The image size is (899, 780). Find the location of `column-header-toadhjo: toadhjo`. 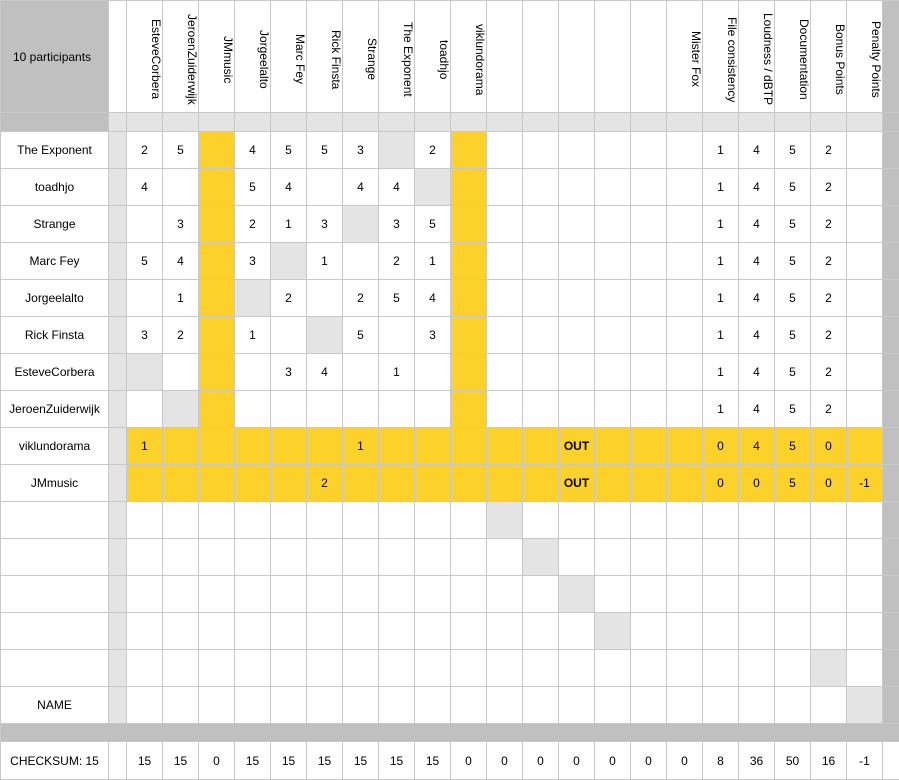

column-header-toadhjo: toadhjo is located at coordinates (433, 57).